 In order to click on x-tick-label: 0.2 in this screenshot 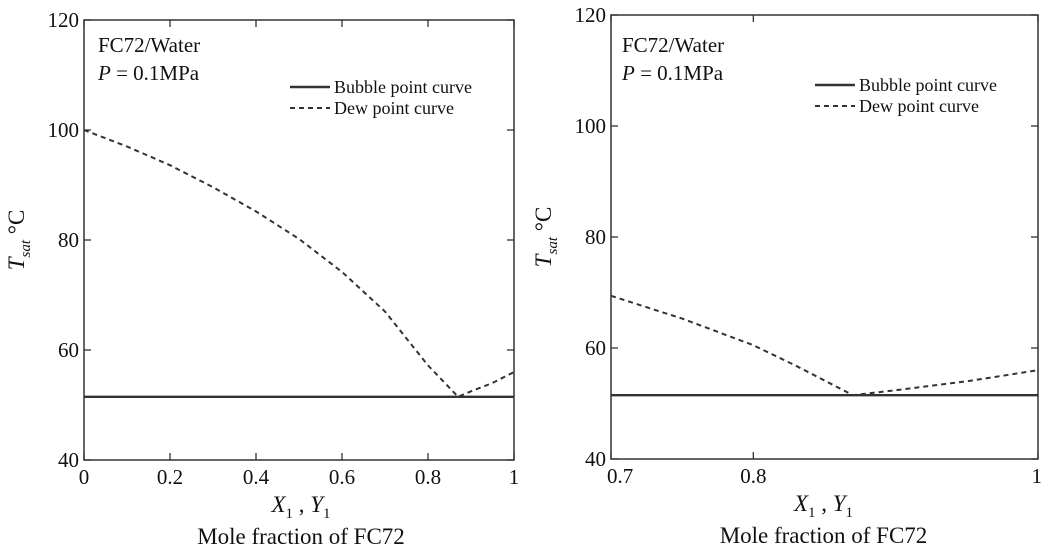, I will do `click(170, 477)`.